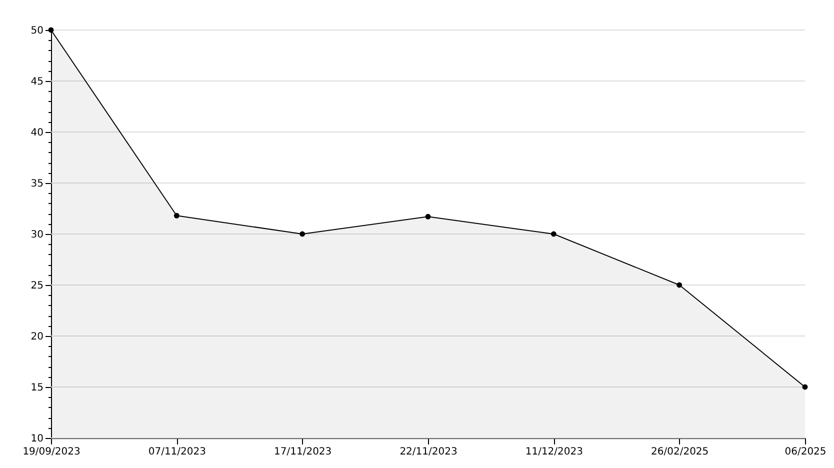  I want to click on x-tick-label: 06/2025, so click(805, 452).